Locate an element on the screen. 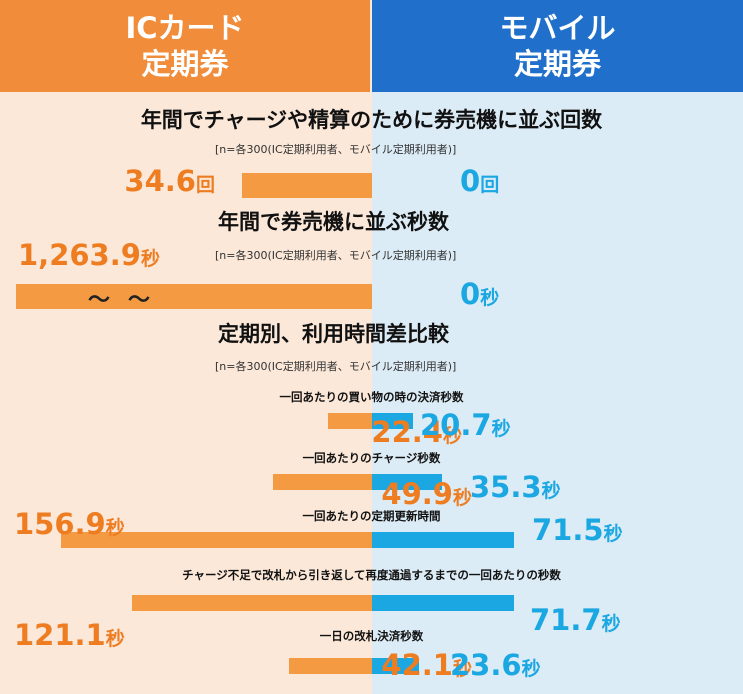  s2-mobile-value: 0秒 is located at coordinates (479, 294).